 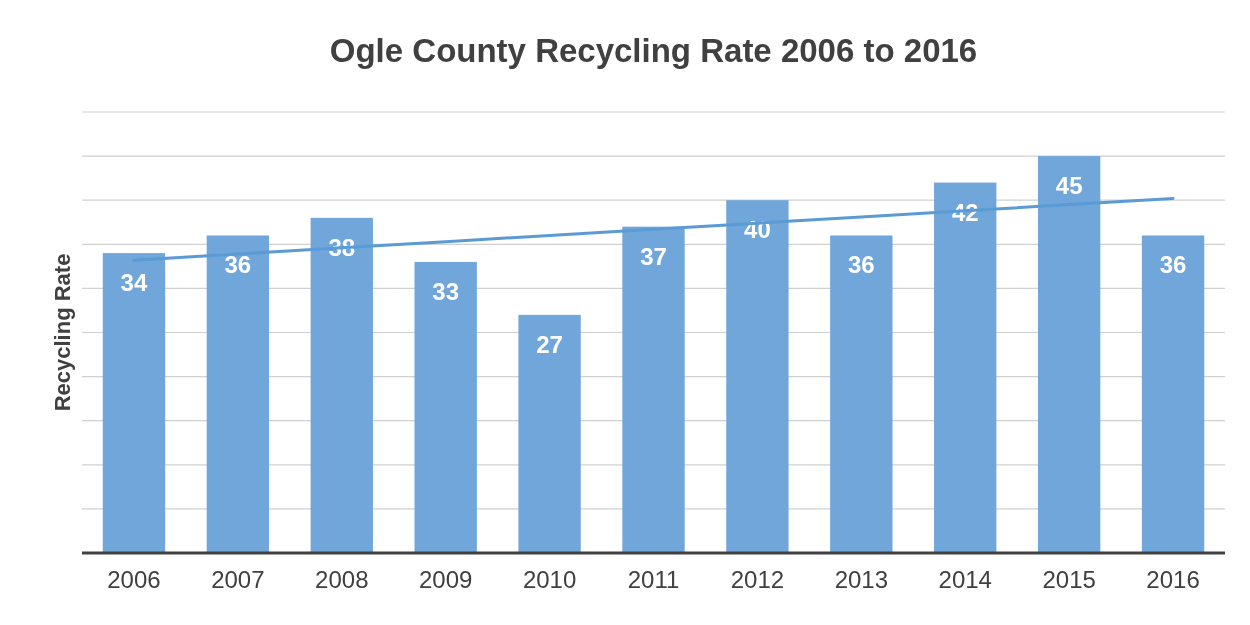 What do you see at coordinates (653, 580) in the screenshot?
I see `x-tick-label: 2011` at bounding box center [653, 580].